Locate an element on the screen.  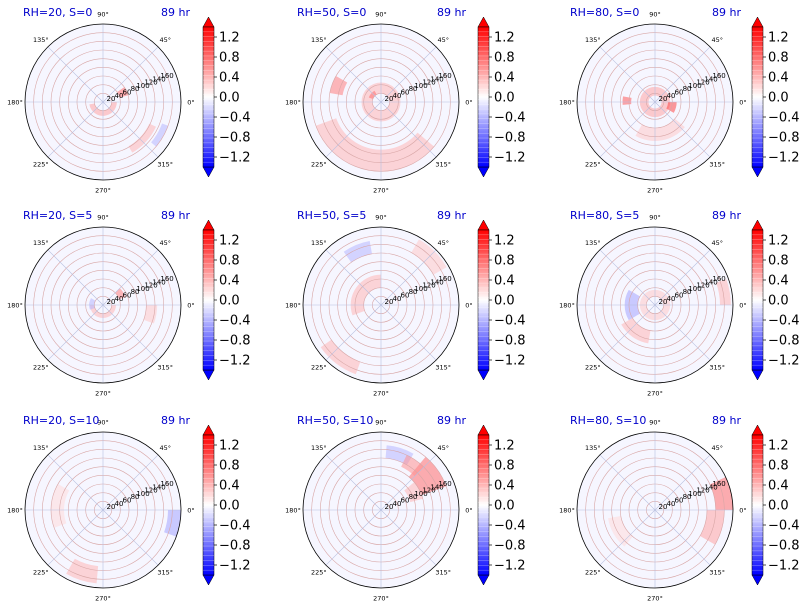
panel-title-left: RH=50, S=10 is located at coordinates (335, 420).